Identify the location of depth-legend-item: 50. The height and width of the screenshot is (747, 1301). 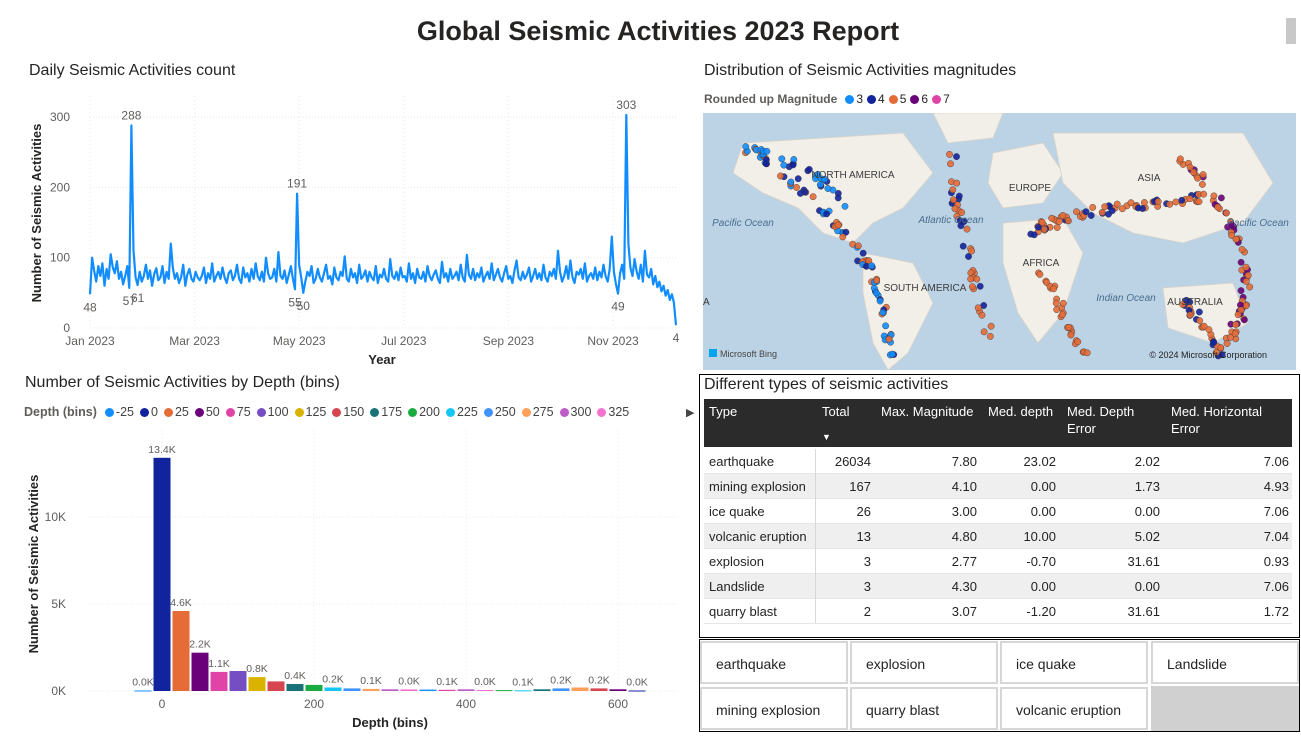
(207, 412).